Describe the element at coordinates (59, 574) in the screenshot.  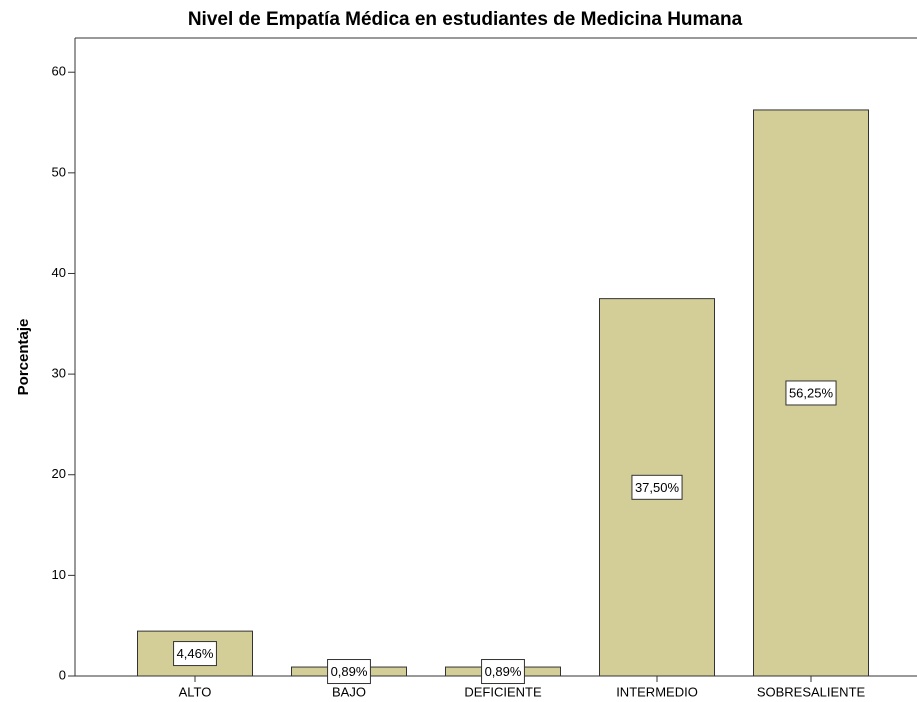
I see `y-tick-label: 10` at that location.